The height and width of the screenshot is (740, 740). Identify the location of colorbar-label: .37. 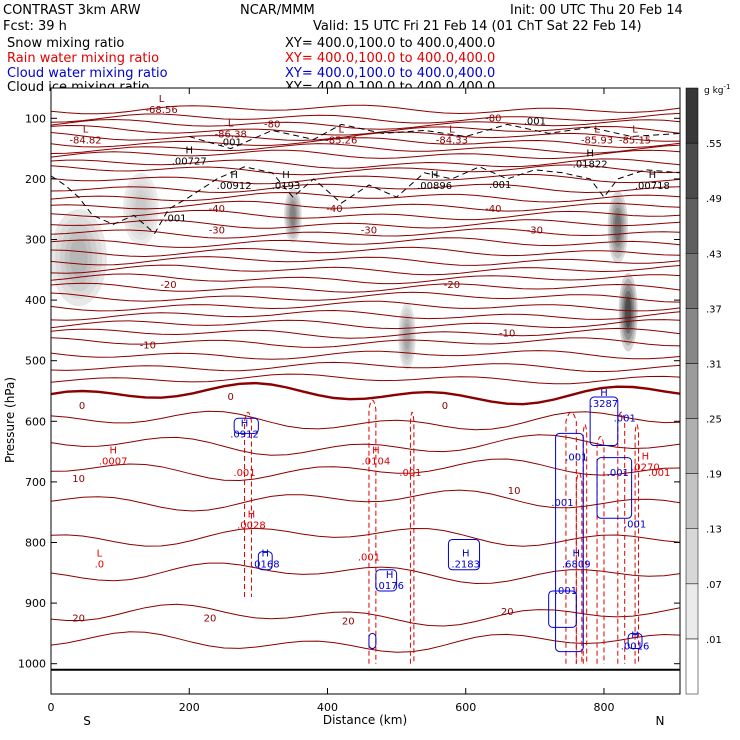
(714, 309).